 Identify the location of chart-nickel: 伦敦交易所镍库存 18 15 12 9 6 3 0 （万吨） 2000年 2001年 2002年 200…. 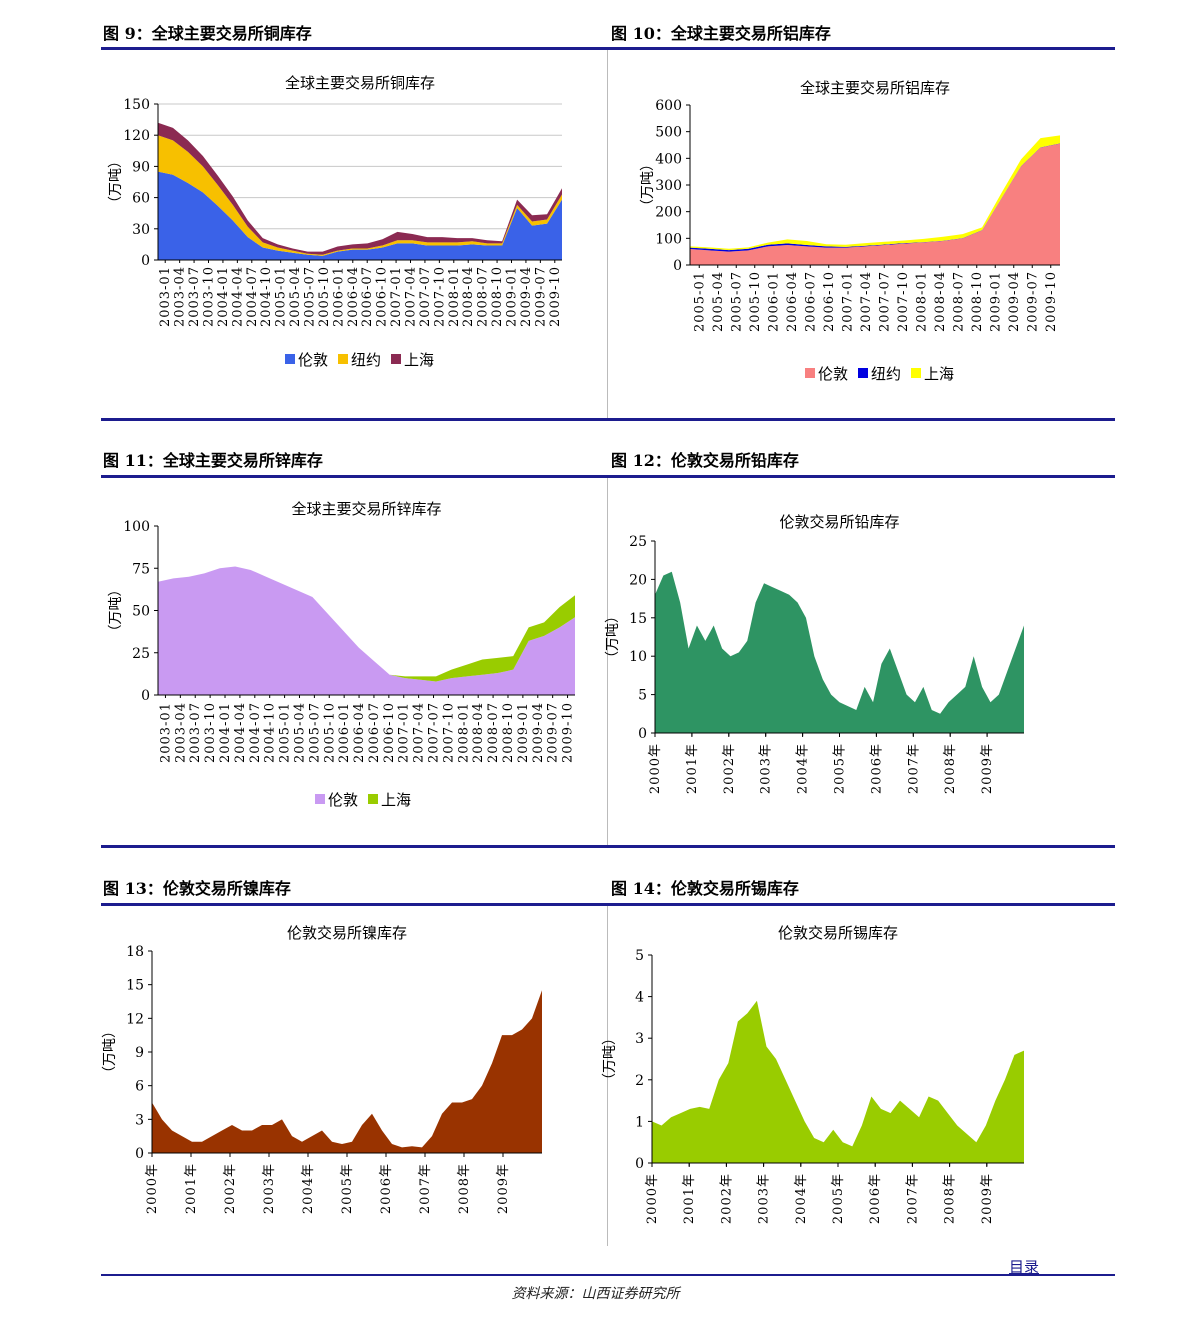
(345, 1075).